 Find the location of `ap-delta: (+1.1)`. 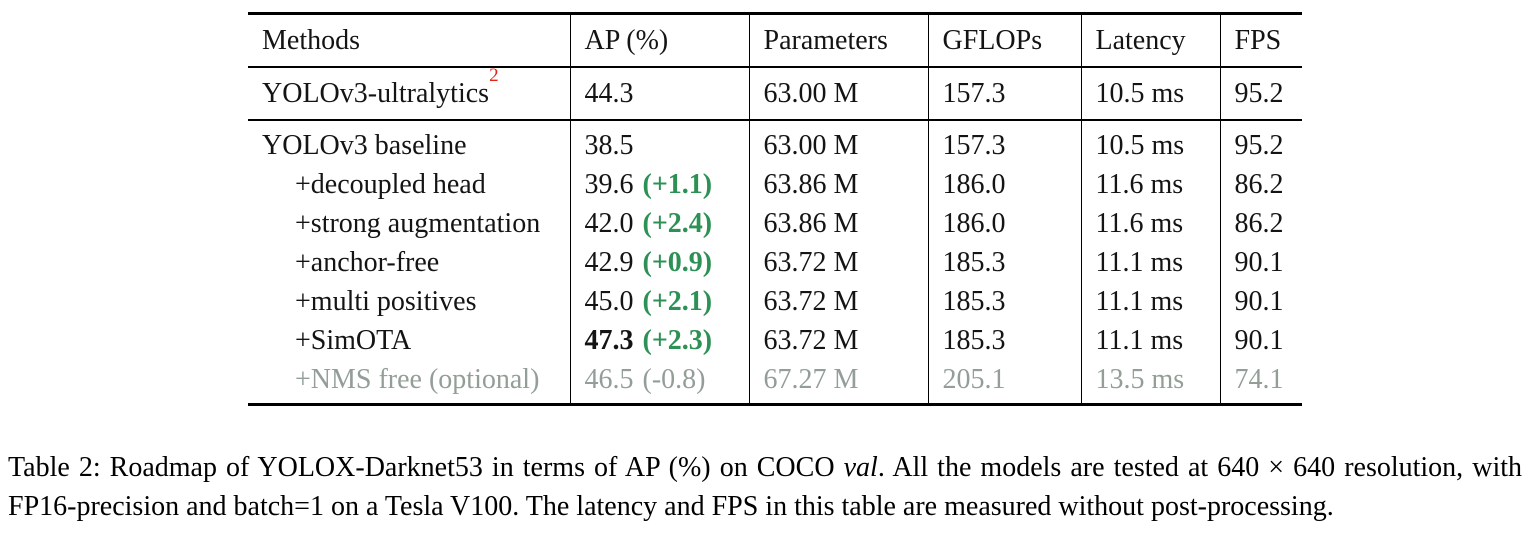

ap-delta: (+1.1) is located at coordinates (677, 184).